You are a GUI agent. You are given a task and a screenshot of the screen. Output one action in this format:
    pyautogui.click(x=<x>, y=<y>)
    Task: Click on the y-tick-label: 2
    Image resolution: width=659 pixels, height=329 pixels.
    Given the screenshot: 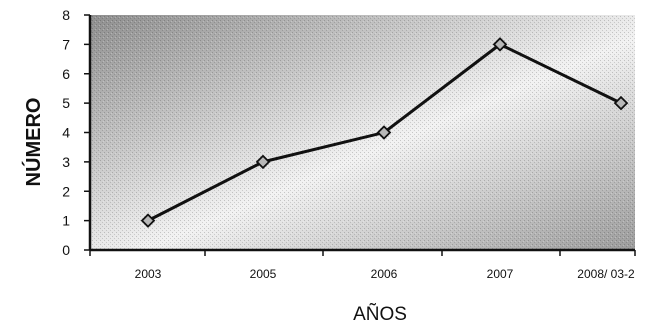 What is the action you would take?
    pyautogui.click(x=66, y=191)
    